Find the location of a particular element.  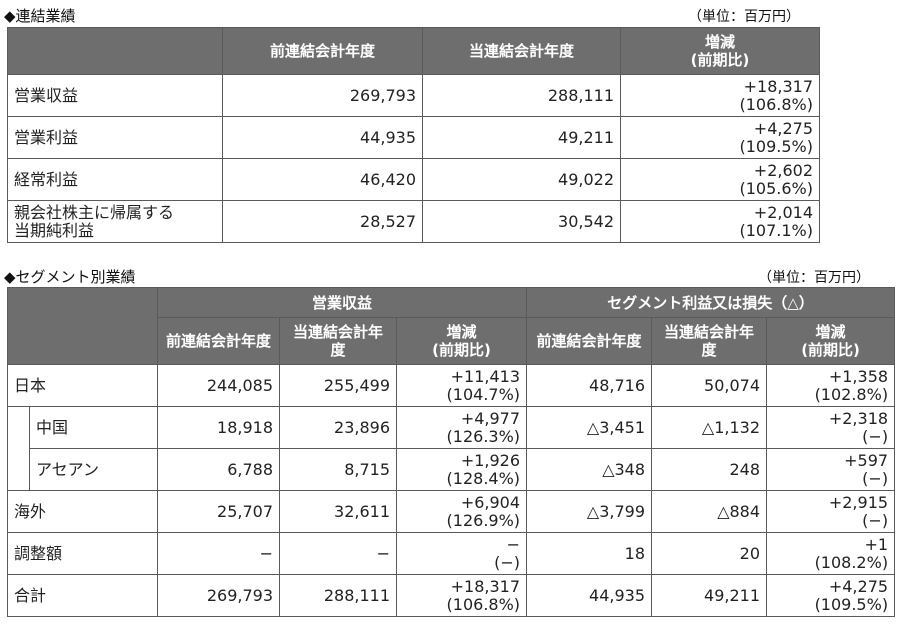

seg-prev-value: 44,935 is located at coordinates (589, 595).